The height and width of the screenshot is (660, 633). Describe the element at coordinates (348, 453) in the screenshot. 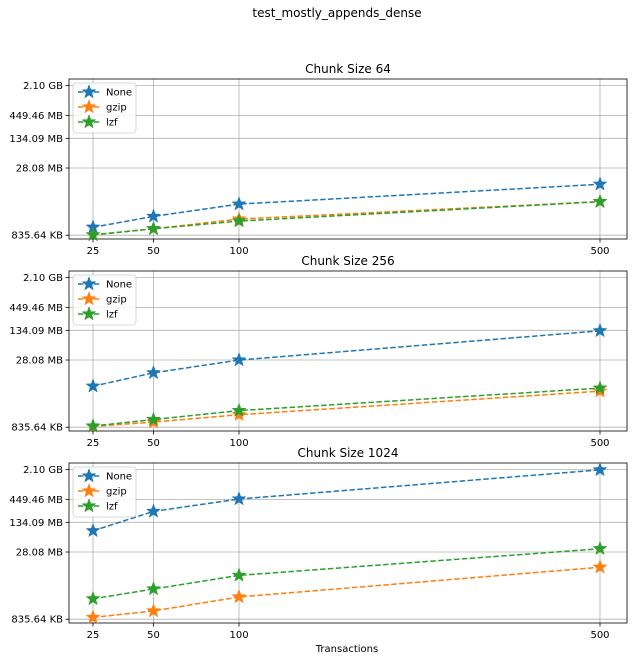

I see `chart-title: Chunk Size 1024` at that location.